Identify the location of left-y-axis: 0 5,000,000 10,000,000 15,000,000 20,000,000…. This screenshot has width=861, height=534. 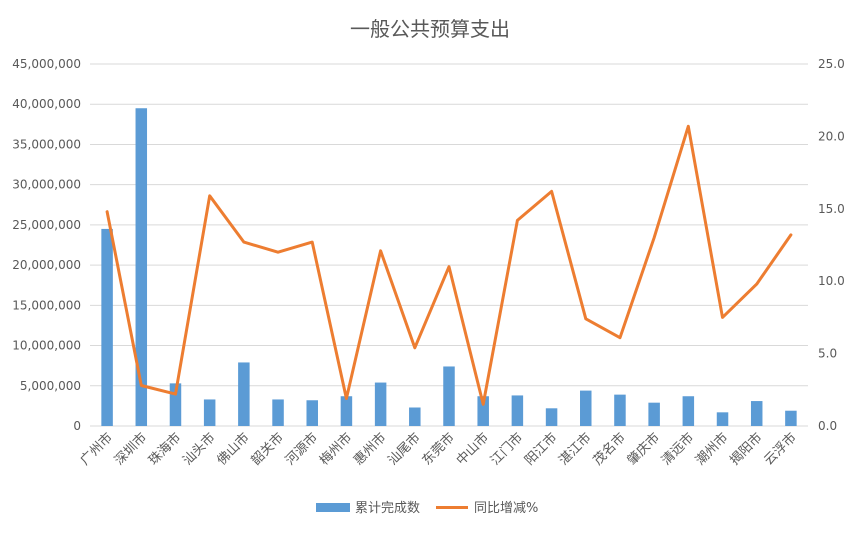
(46, 245).